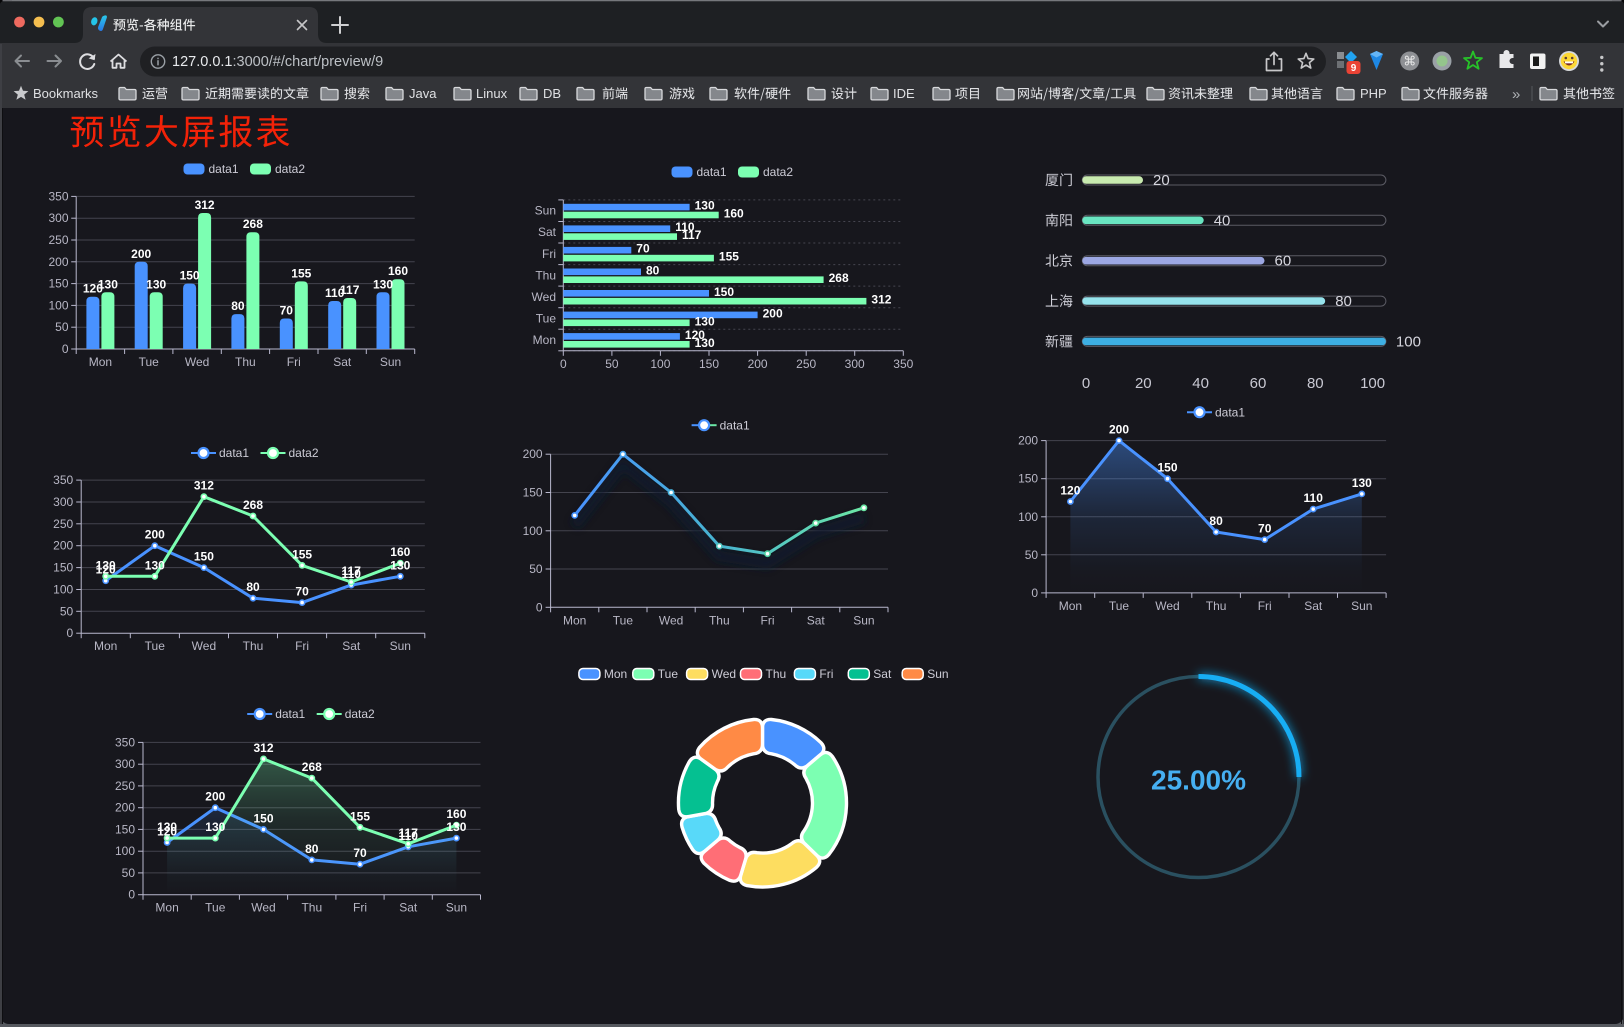 This screenshot has width=1624, height=1027. What do you see at coordinates (66, 93) in the screenshot?
I see `svg-text: Bookmarks` at bounding box center [66, 93].